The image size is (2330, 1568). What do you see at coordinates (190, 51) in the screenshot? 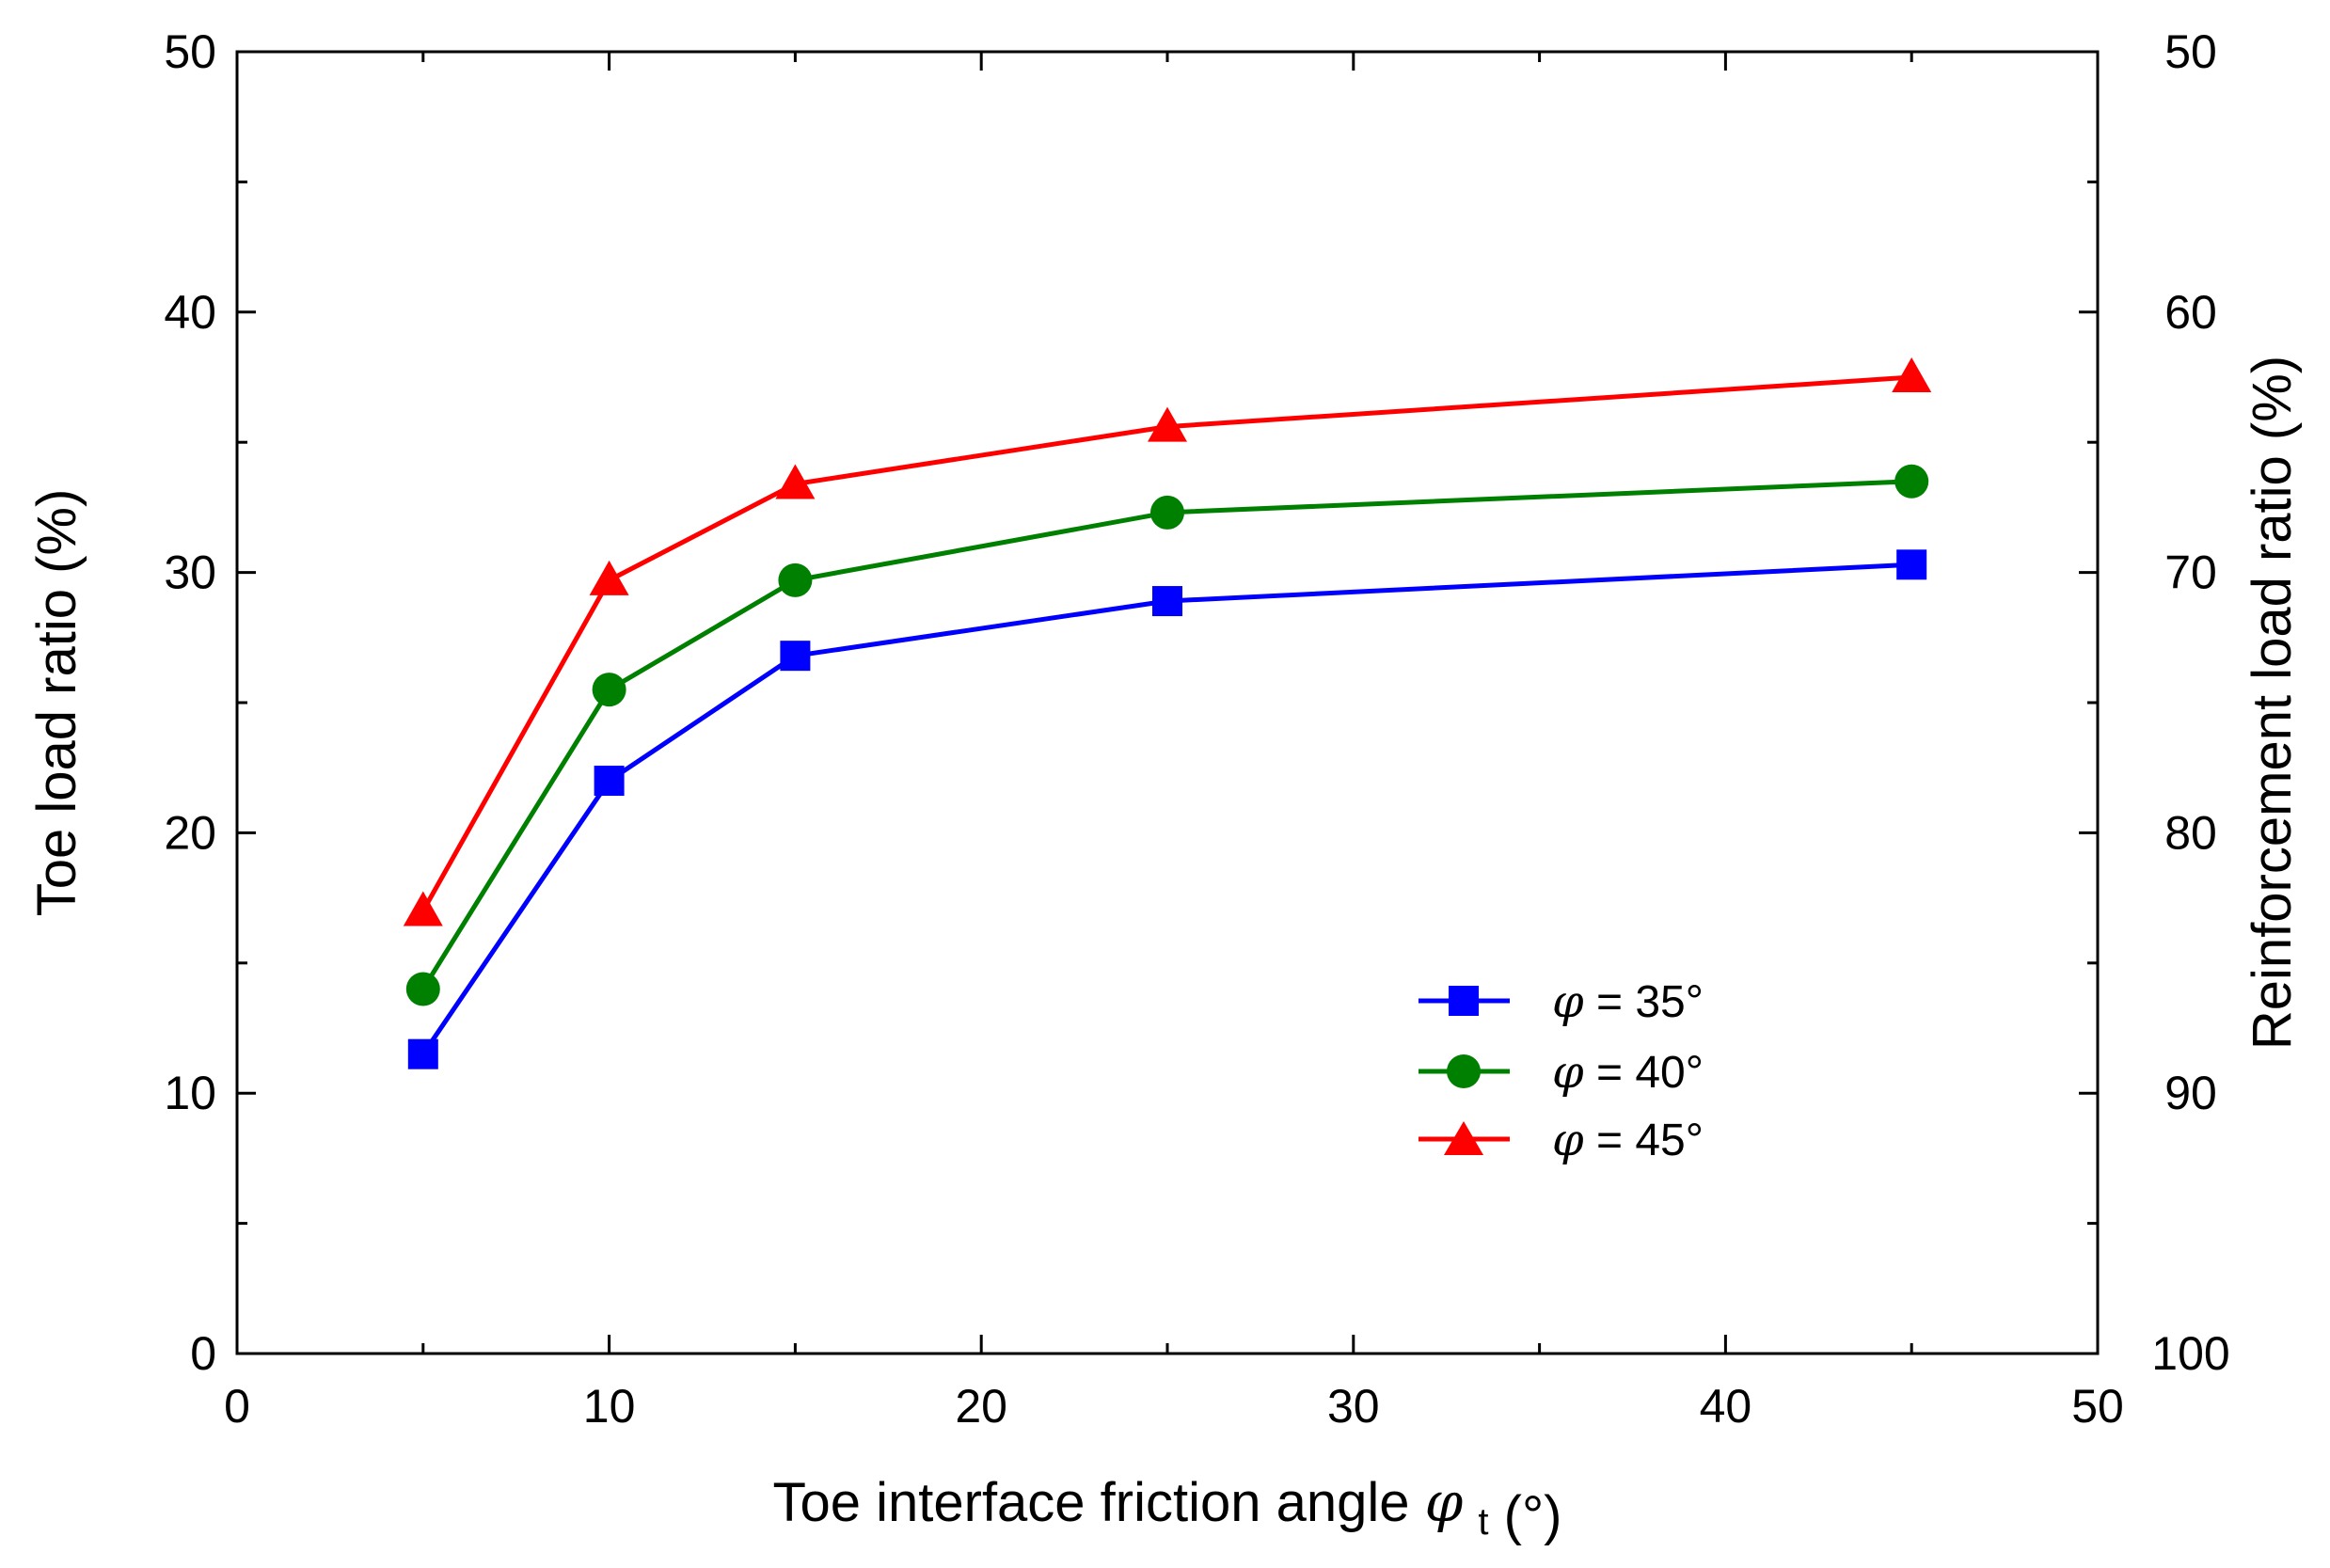
I see `y-tick-label: 50` at bounding box center [190, 51].